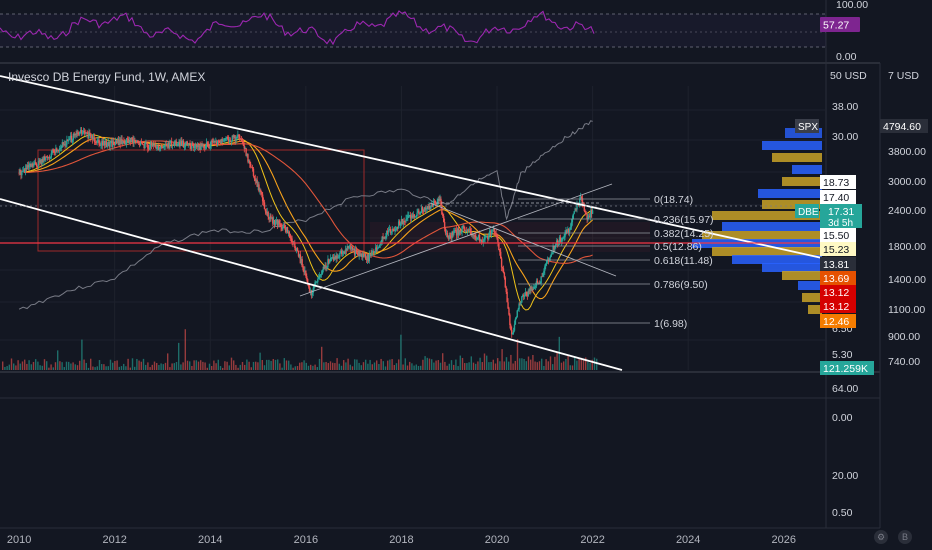 Image resolution: width=932 pixels, height=550 pixels. Describe the element at coordinates (308, 202) in the screenshot. I see `ma-long` at that location.